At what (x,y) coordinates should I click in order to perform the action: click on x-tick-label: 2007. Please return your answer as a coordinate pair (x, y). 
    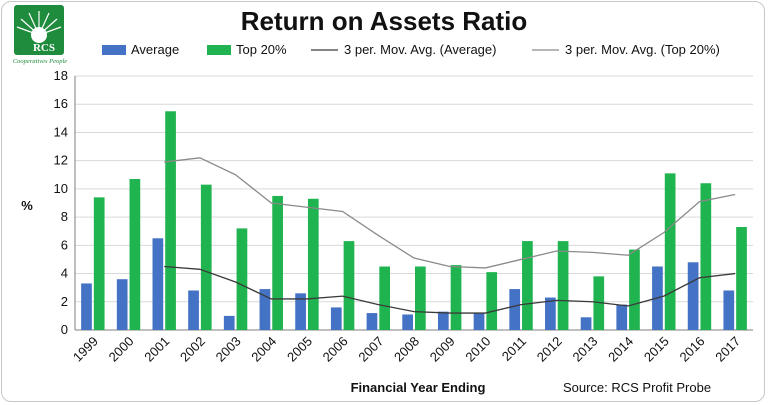
    Looking at the image, I should click on (370, 349).